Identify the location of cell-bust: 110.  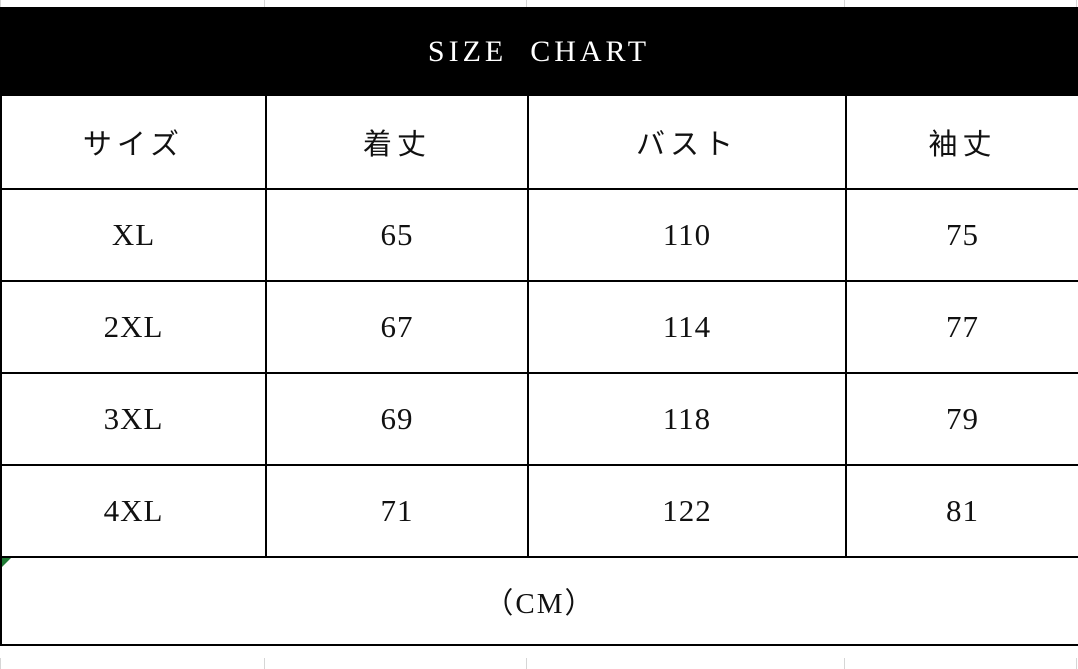
(687, 235).